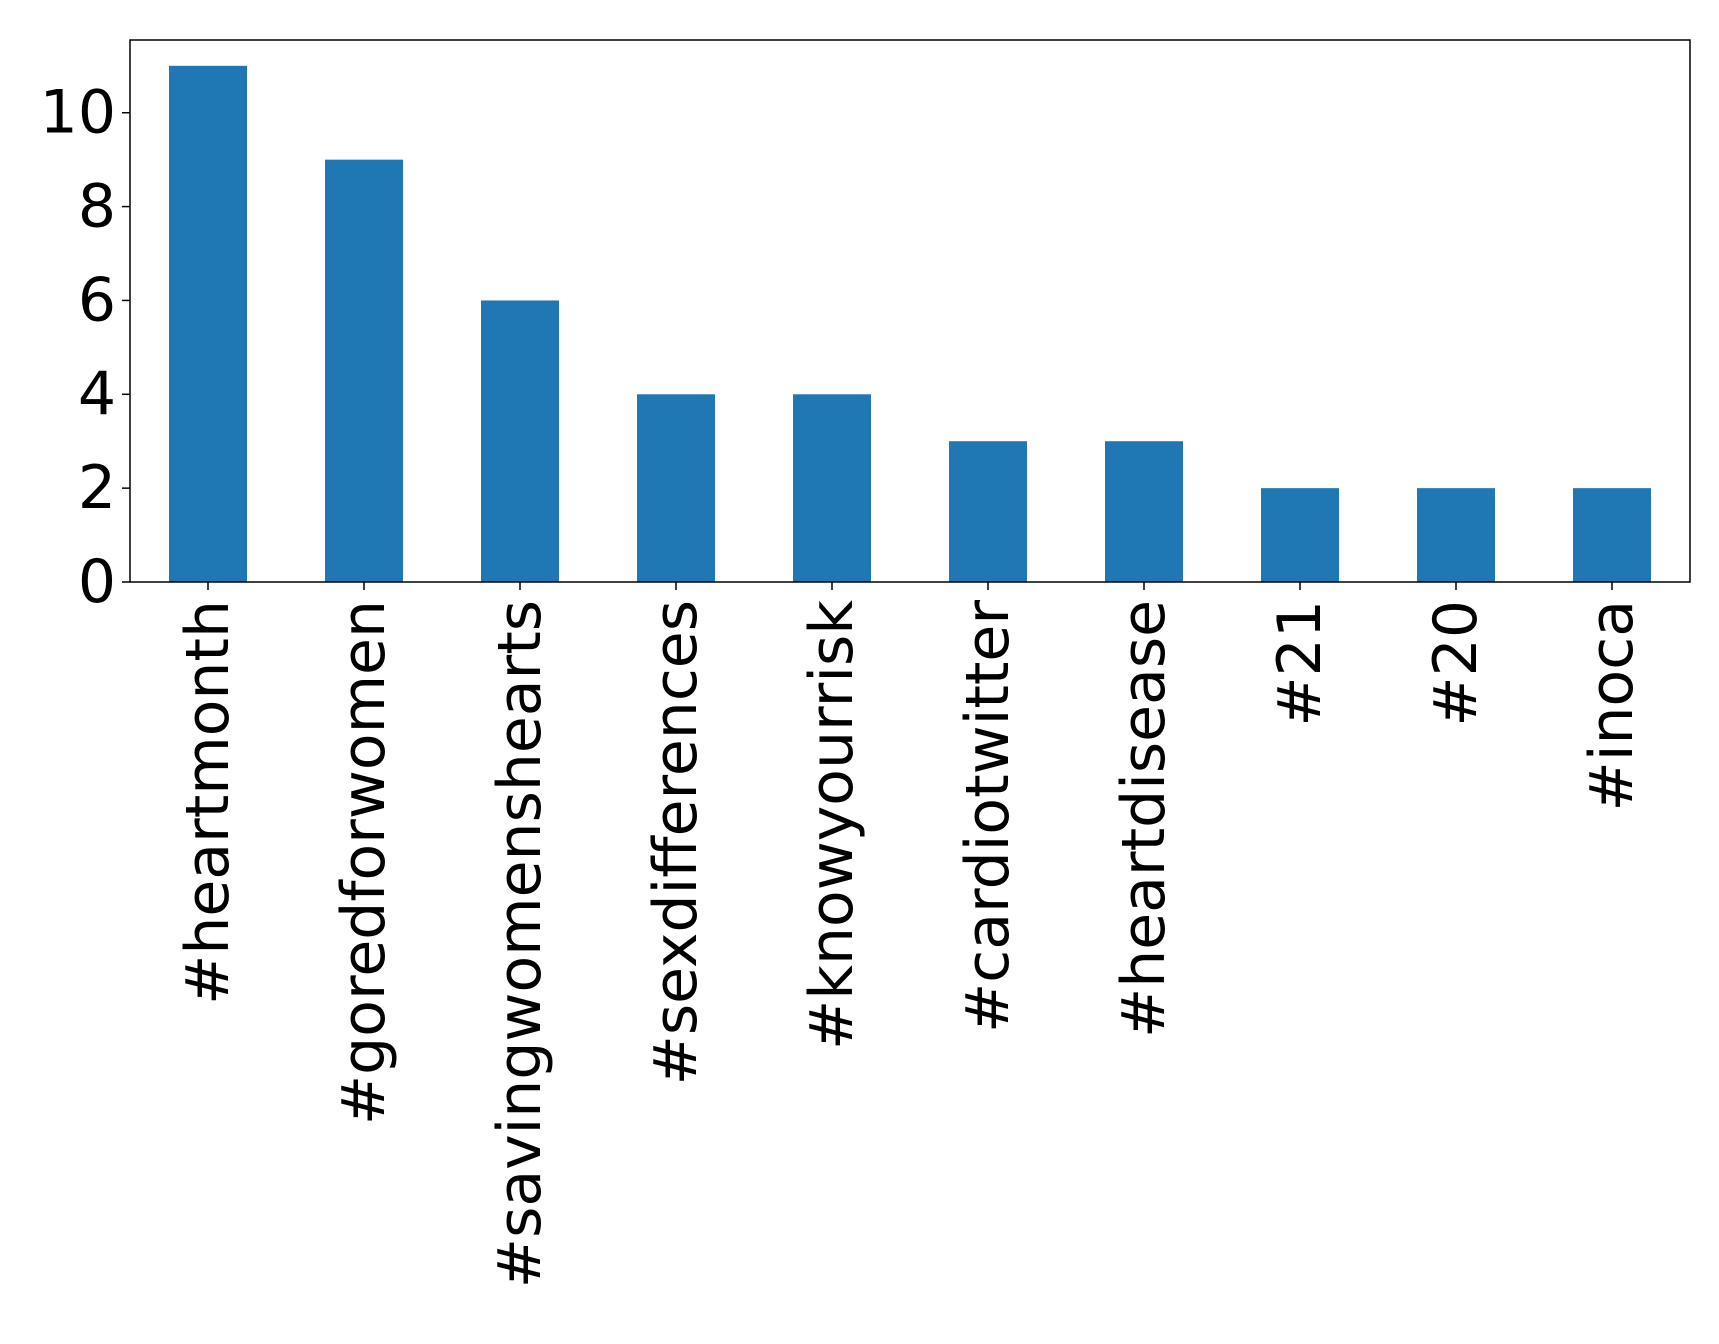 This screenshot has width=1719, height=1344. I want to click on y-tick-label-3: 6, so click(97, 300).